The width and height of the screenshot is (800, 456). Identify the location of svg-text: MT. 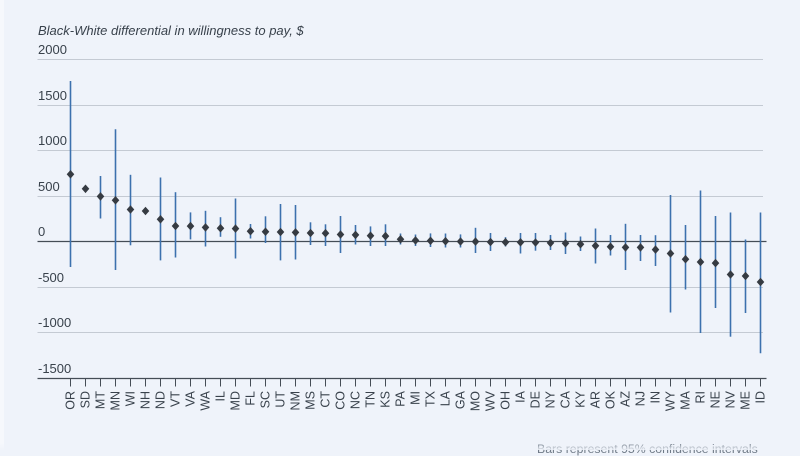
(101, 400).